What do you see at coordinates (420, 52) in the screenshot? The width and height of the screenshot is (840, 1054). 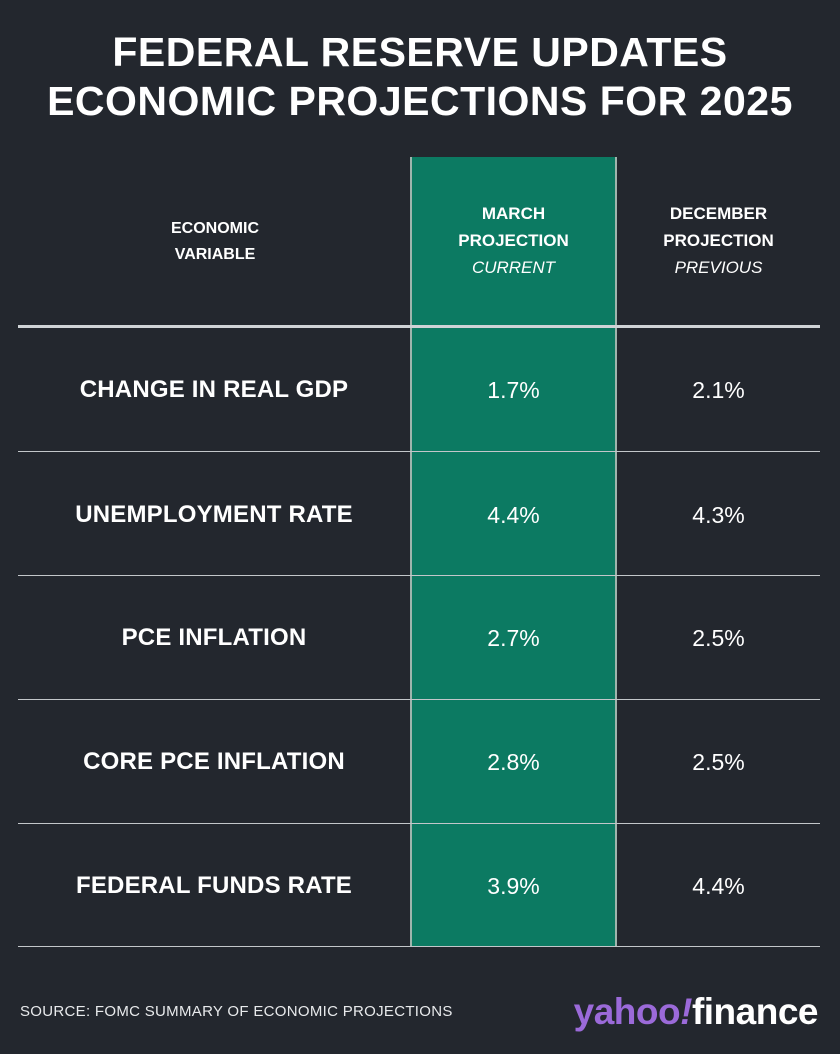 I see `title-line-1: FEDERAL RESERVE UPDATES` at bounding box center [420, 52].